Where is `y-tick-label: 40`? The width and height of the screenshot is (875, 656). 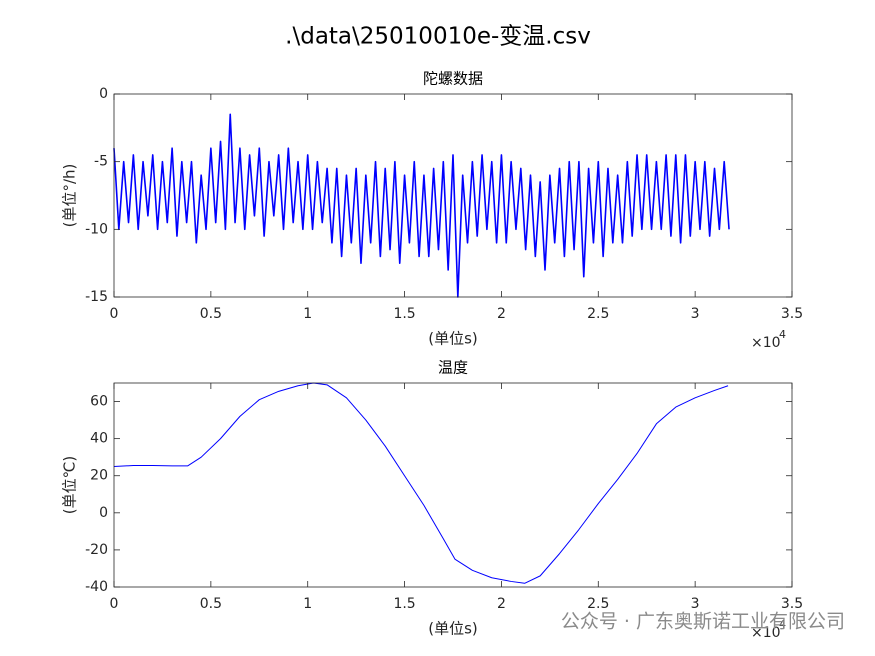
y-tick-label: 40 is located at coordinates (99, 439).